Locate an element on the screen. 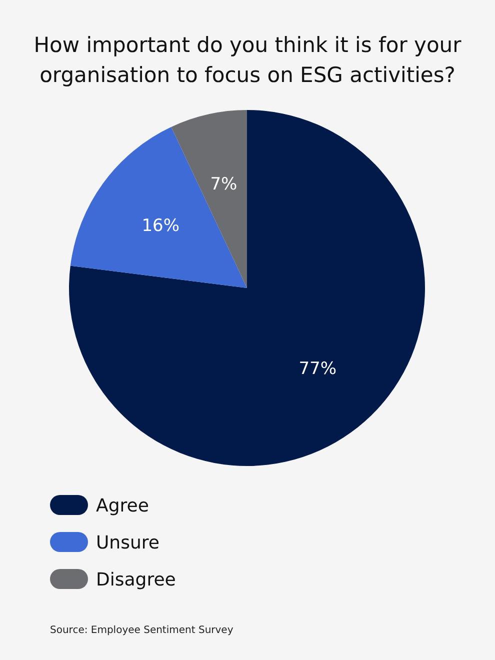  legend-label: Unsure is located at coordinates (128, 543).